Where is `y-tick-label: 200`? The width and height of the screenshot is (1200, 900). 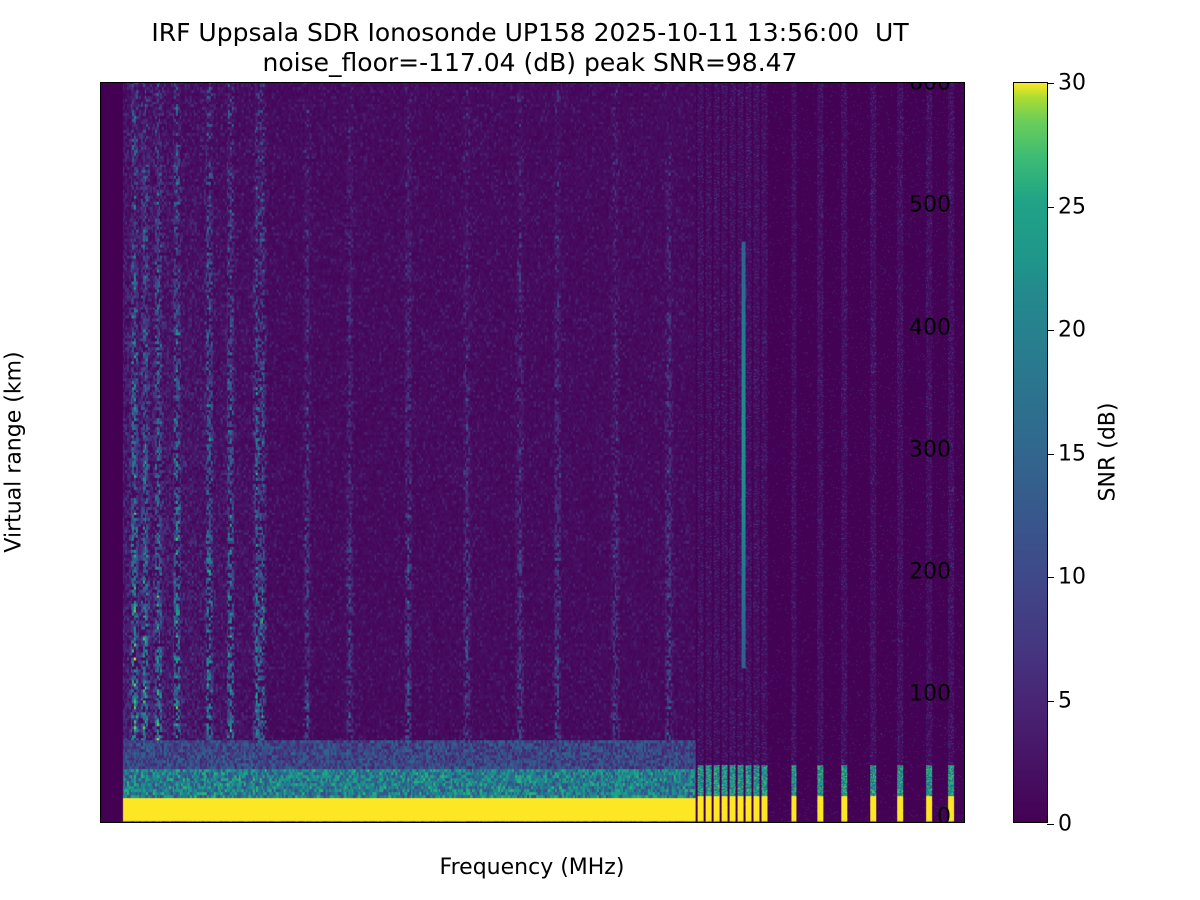 y-tick-label: 200 is located at coordinates (930, 572).